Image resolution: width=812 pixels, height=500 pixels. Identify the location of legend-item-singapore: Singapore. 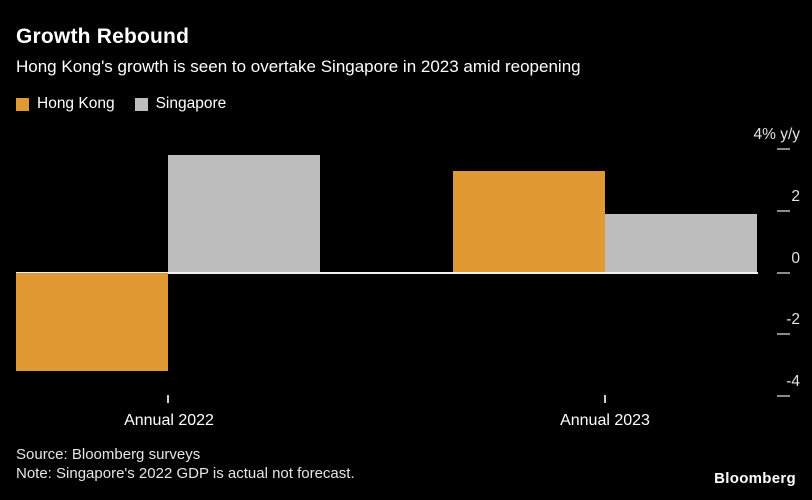
(180, 104).